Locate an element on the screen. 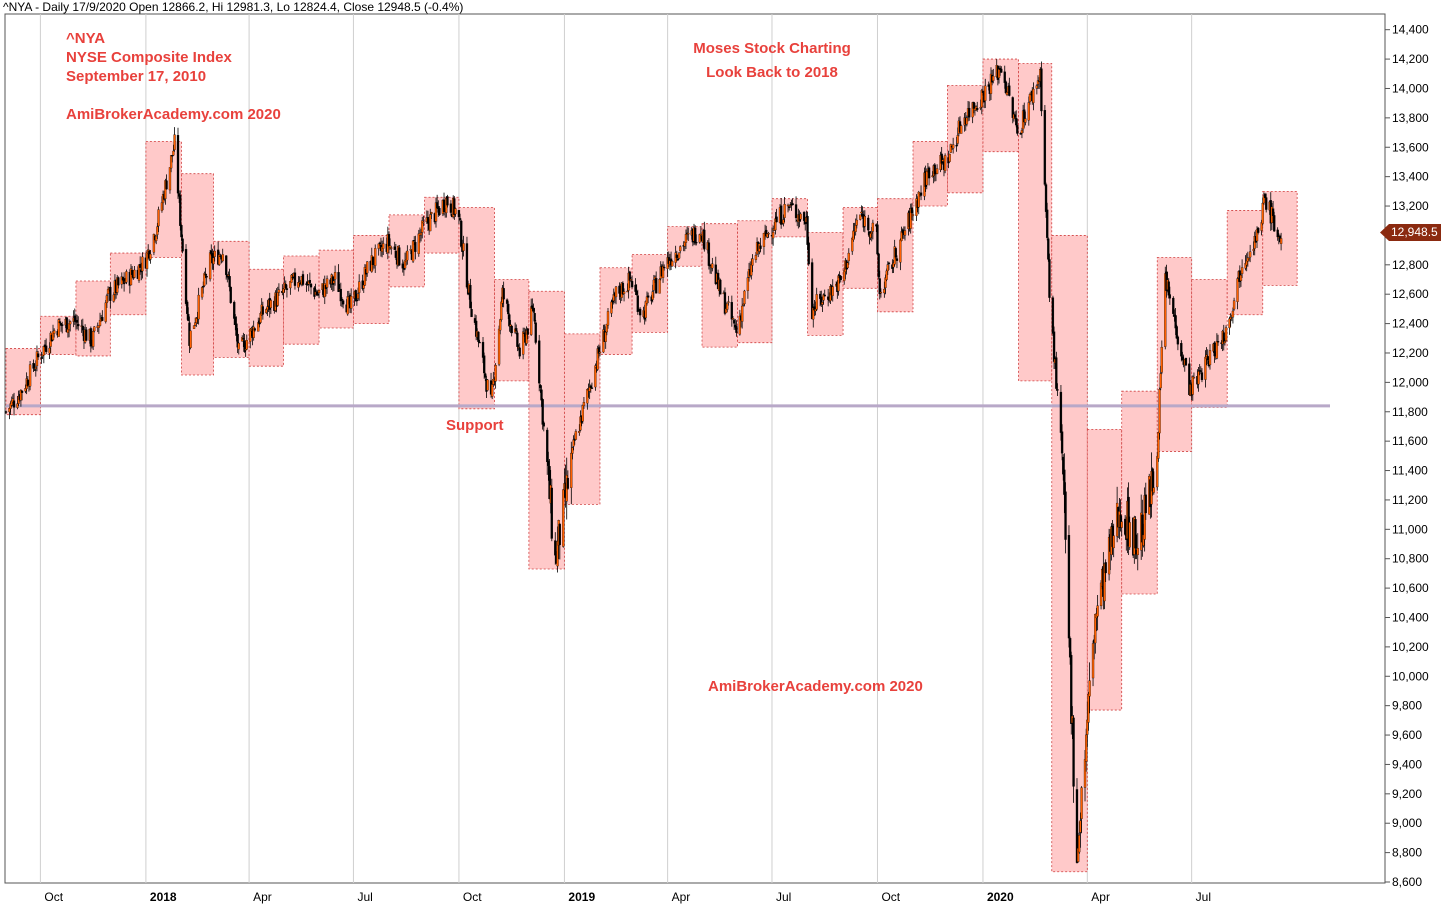  y-tick-label: 10,600 is located at coordinates (1410, 588).